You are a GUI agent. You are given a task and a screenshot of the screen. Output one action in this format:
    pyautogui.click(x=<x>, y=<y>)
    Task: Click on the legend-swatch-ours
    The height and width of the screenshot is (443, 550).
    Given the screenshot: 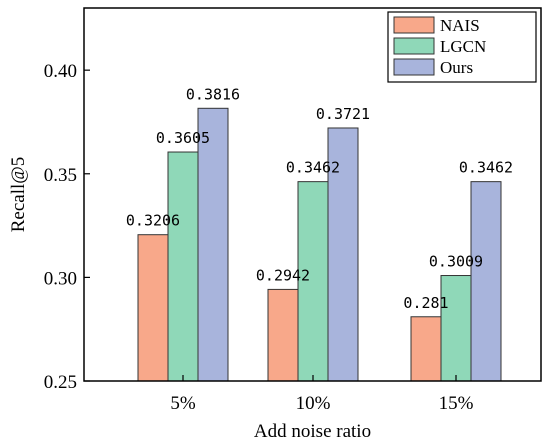 What is the action you would take?
    pyautogui.click(x=414, y=67)
    